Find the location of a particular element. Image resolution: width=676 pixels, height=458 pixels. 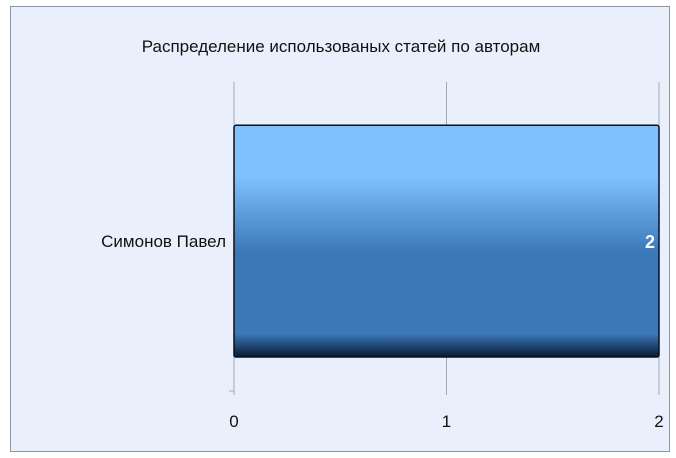

y-category-label-0: Симонов Павел is located at coordinates (163, 241).